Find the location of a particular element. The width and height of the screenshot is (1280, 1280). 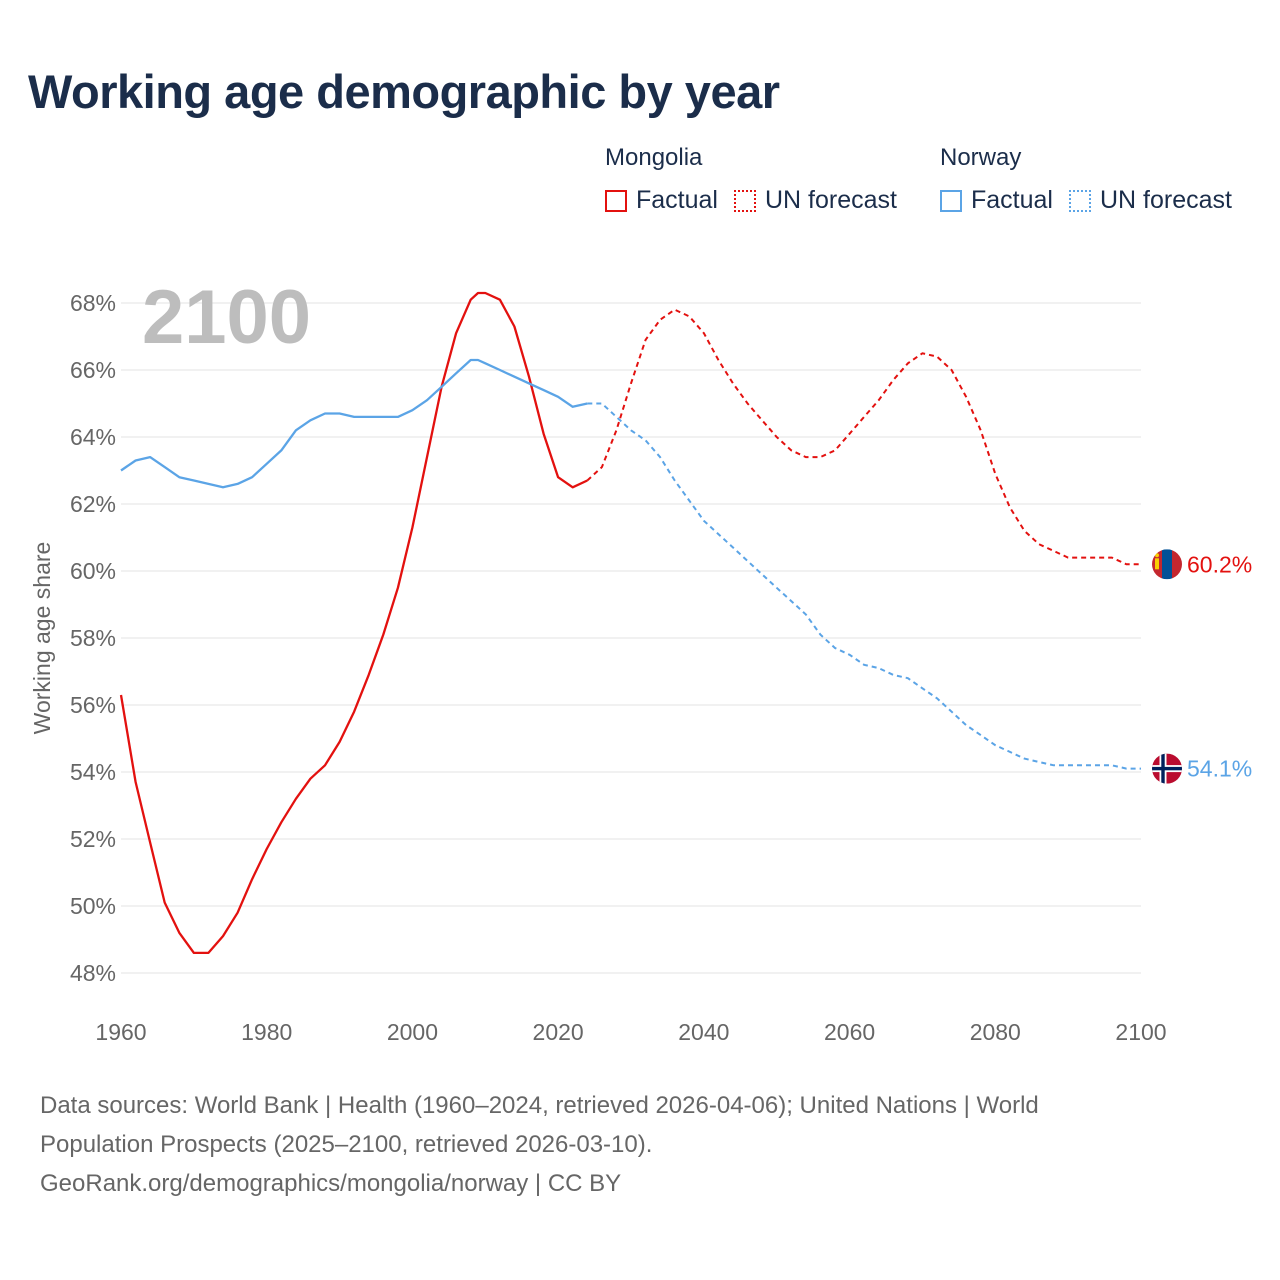

legend-item-norway-factual: Factual is located at coordinates (996, 200).